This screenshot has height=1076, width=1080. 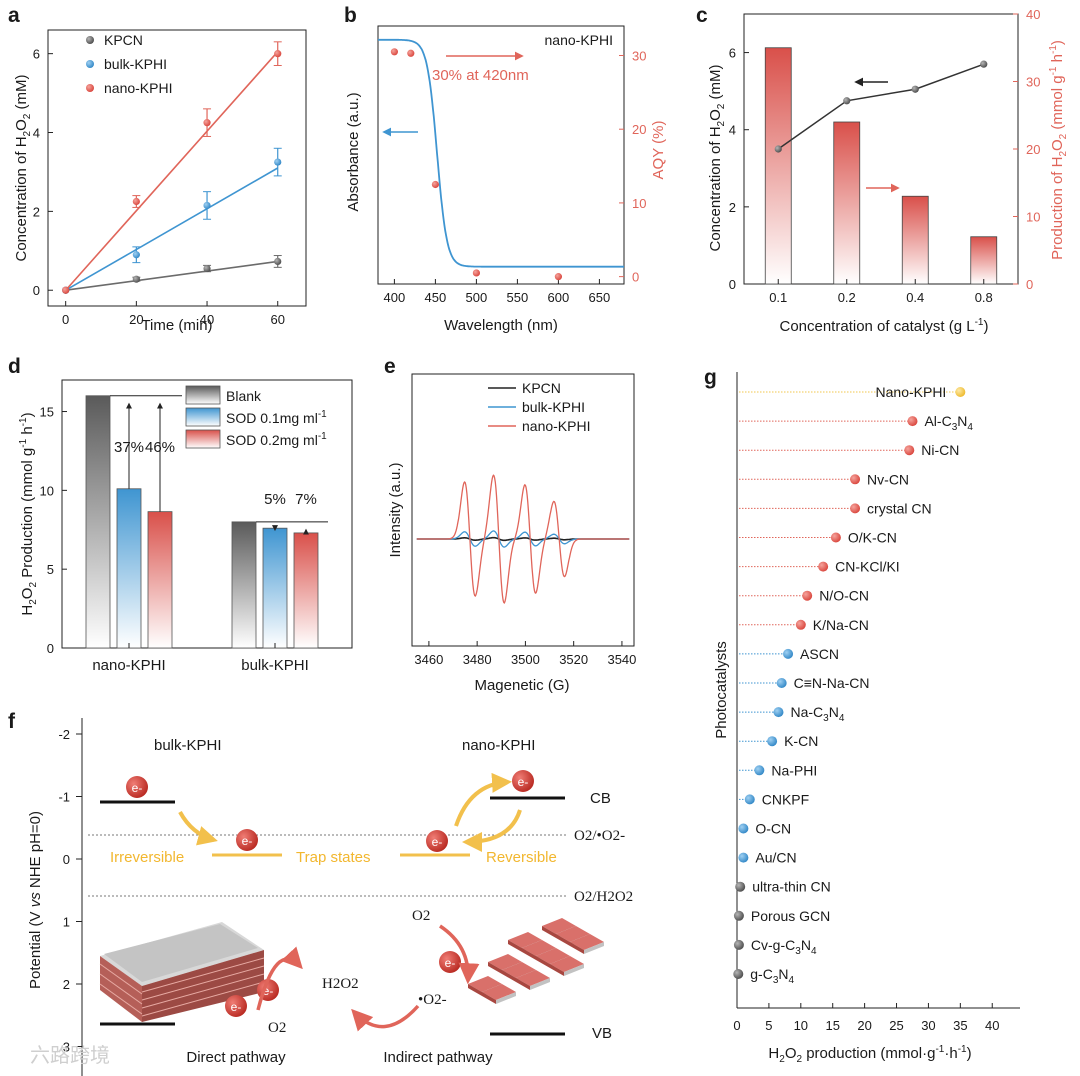 I want to click on legend-marker-bulk-KPHI, so click(x=90, y=64).